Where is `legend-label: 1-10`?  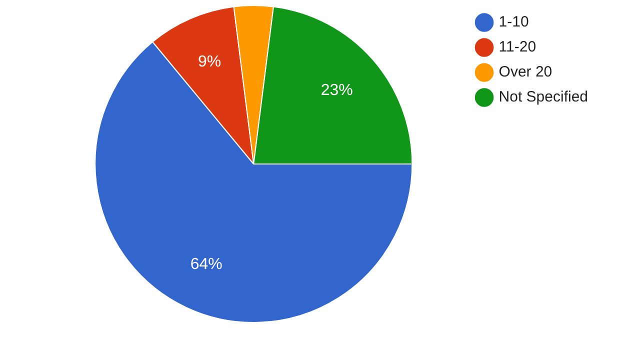
legend-label: 1-10 is located at coordinates (513, 22).